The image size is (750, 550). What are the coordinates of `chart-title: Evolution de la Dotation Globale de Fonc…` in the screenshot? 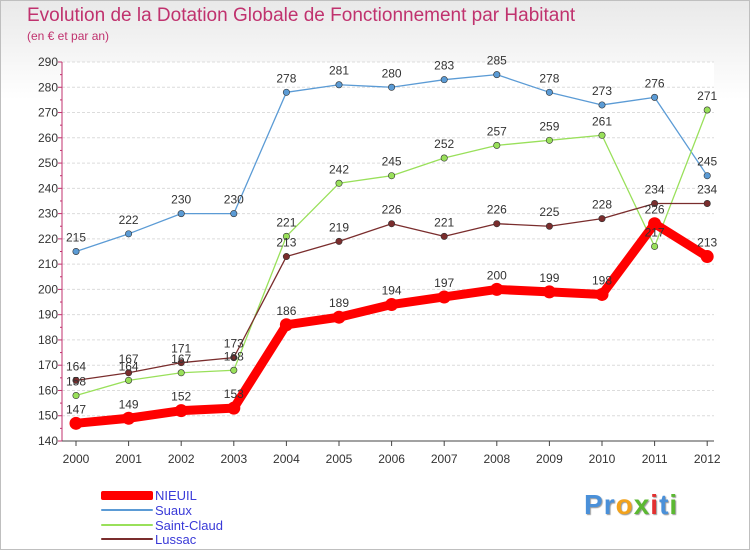 It's located at (301, 15).